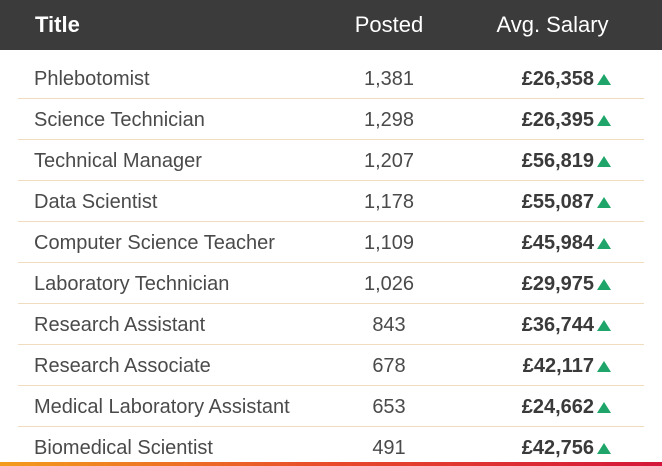 This screenshot has width=662, height=466. What do you see at coordinates (331, 201) in the screenshot?
I see `table-row: Data Scientist 1,178 £55,087` at bounding box center [331, 201].